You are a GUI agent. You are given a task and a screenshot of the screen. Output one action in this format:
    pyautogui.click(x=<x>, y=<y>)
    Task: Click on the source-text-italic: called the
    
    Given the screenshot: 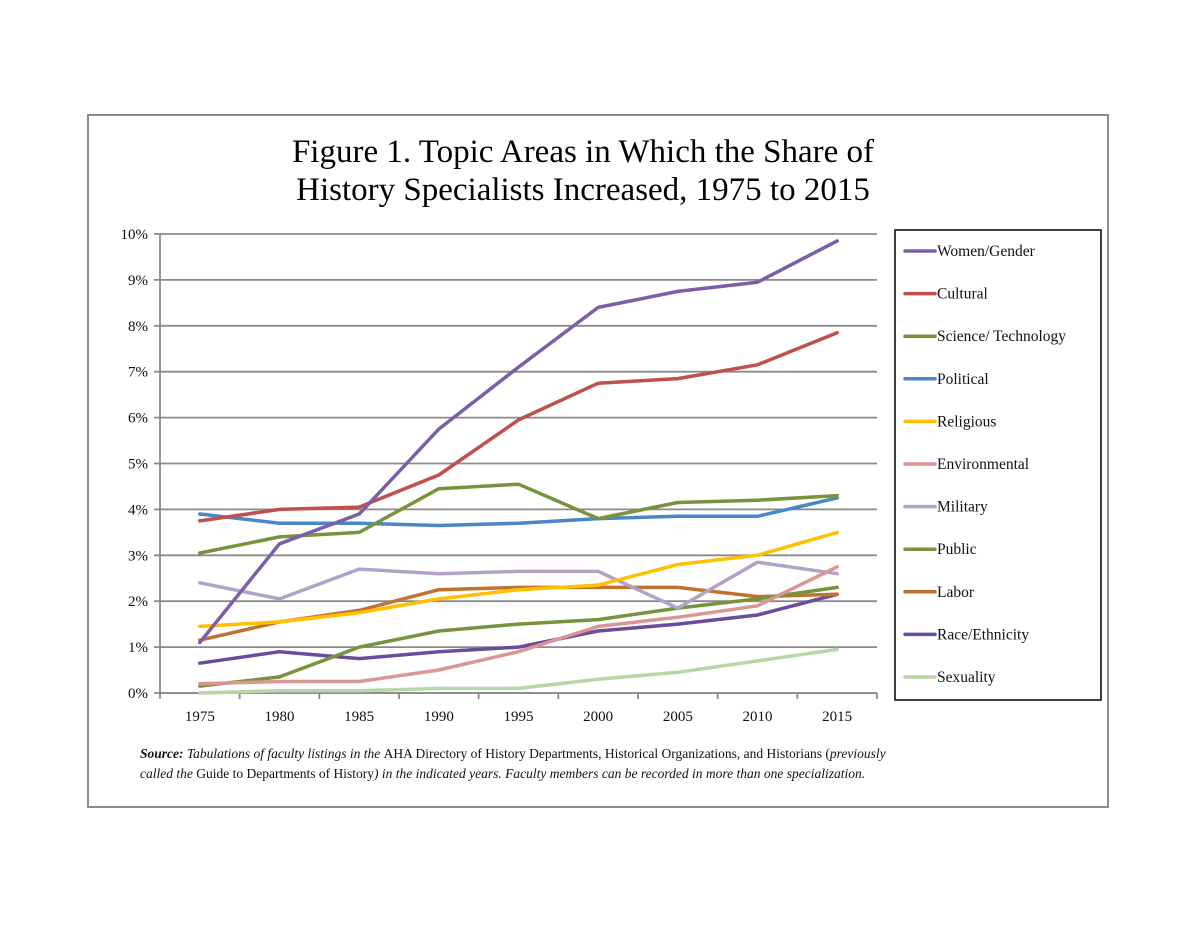 What is the action you would take?
    pyautogui.click(x=168, y=773)
    